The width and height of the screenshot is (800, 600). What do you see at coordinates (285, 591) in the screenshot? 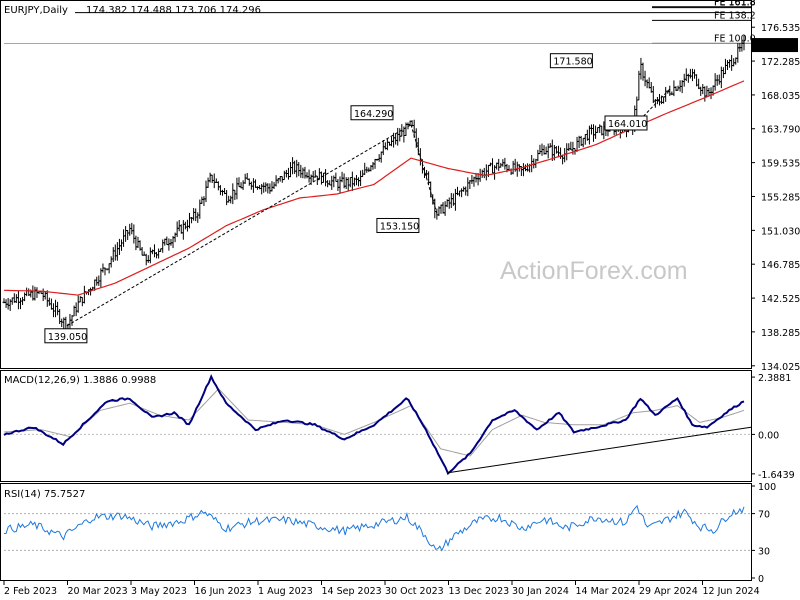
I see `time-tick-label: 1 Aug 2023` at bounding box center [285, 591].